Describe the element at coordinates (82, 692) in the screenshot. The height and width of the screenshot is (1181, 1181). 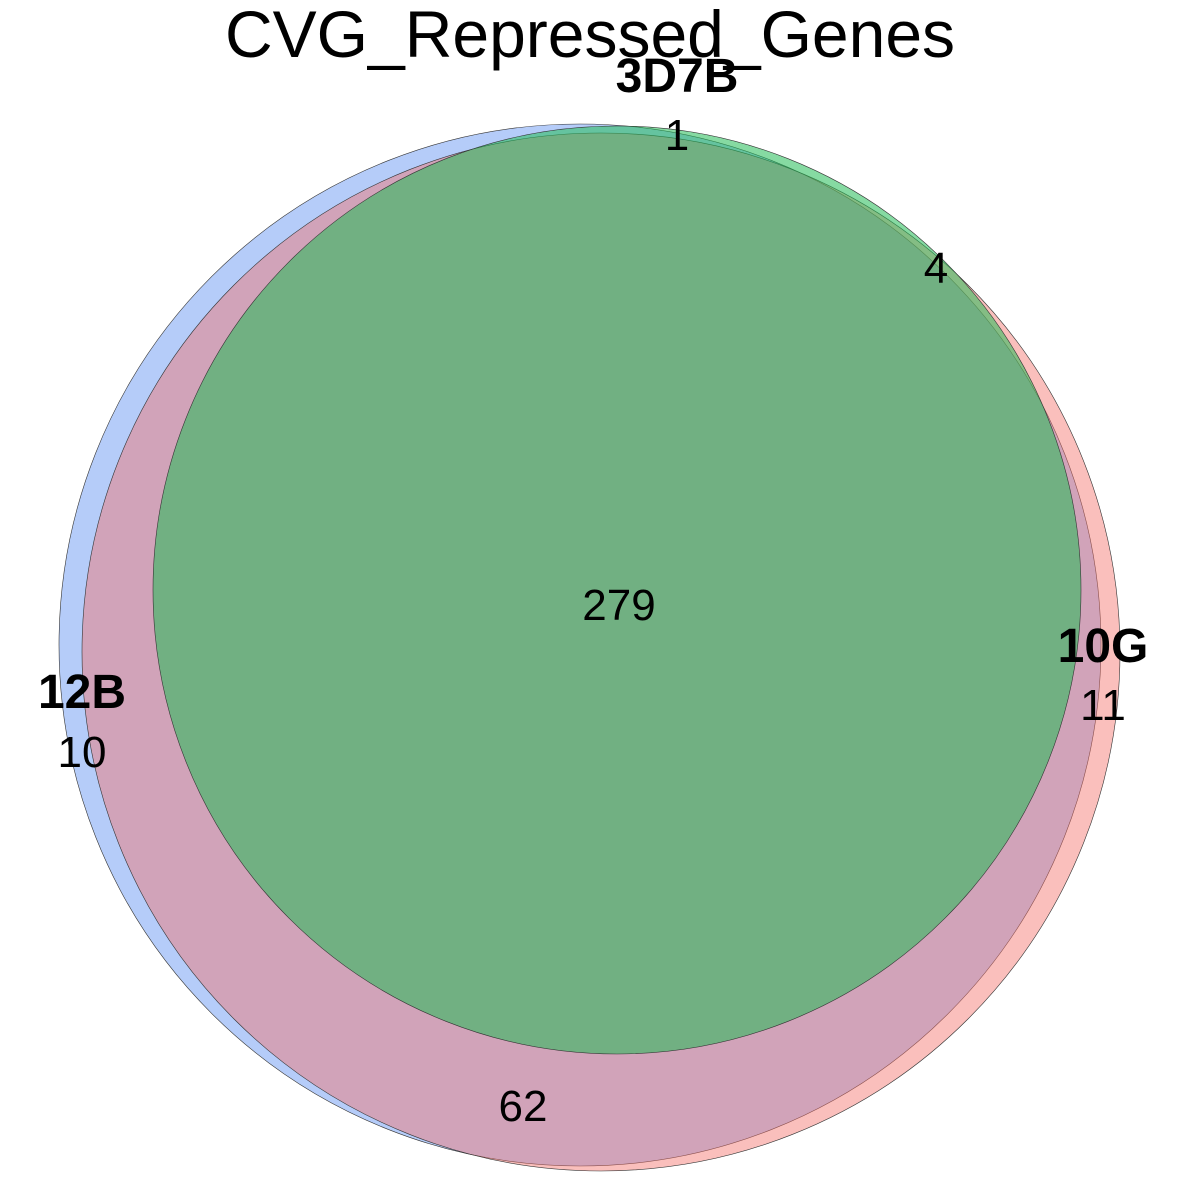
I see `set-label-12B: 12B` at that location.